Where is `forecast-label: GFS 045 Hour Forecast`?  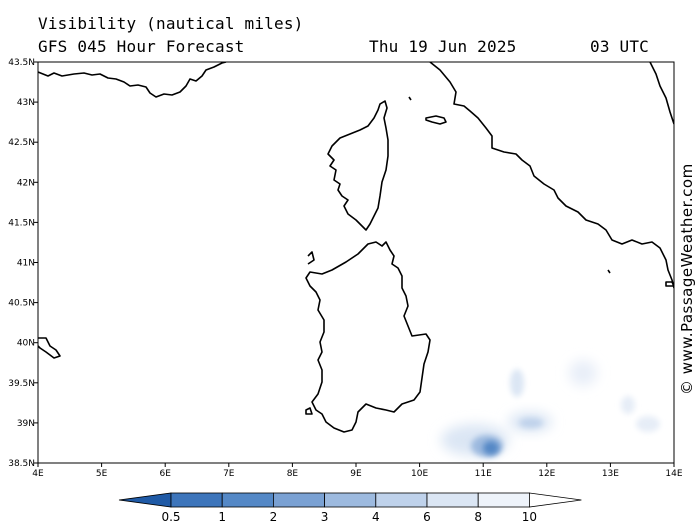 forecast-label: GFS 045 Hour Forecast is located at coordinates (141, 46).